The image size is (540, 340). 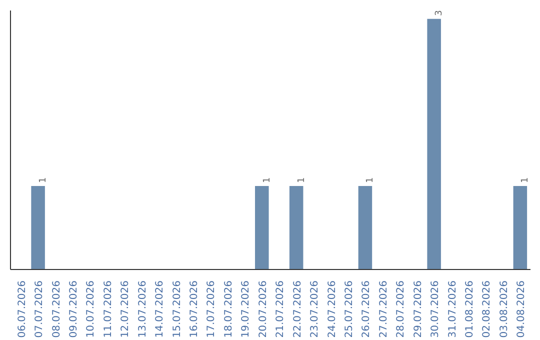 I want to click on x-tick-label: 20.07.2026, so click(x=263, y=309).